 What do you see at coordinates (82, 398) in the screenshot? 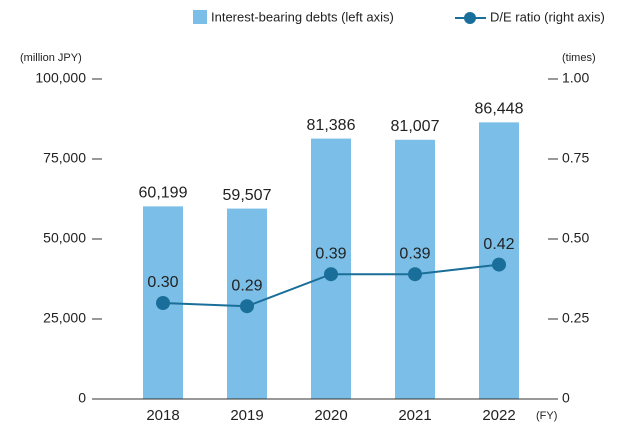
I see `y-tick-label: 0` at bounding box center [82, 398].